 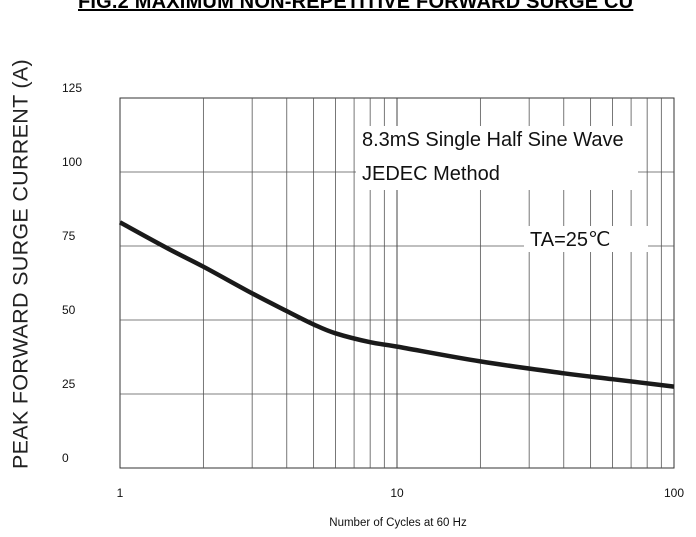 I want to click on x-axis-label: Number of Cycles at 60 Hz, so click(x=398, y=523).